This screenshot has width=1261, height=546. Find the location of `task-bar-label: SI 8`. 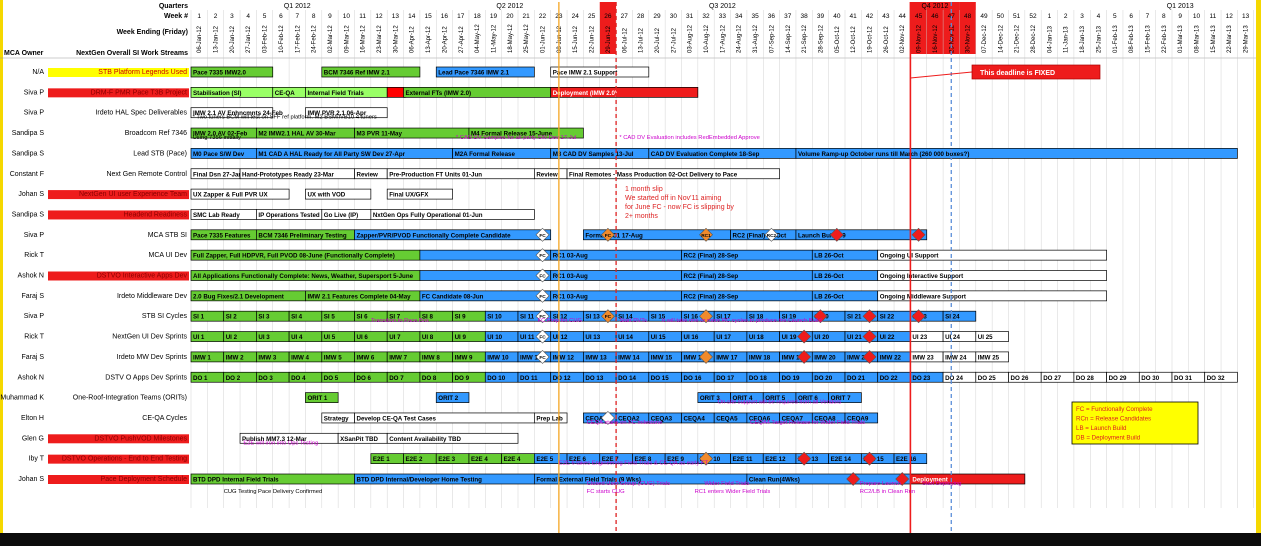

task-bar-label: SI 8 is located at coordinates (428, 317).